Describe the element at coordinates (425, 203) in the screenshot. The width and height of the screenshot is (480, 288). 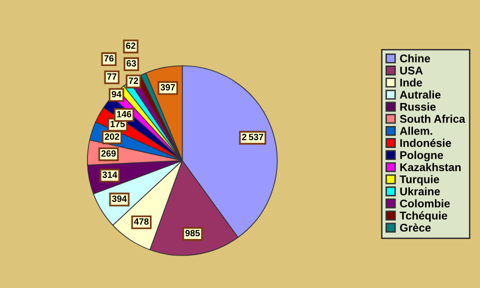
I see `legend-label: Colombie` at that location.